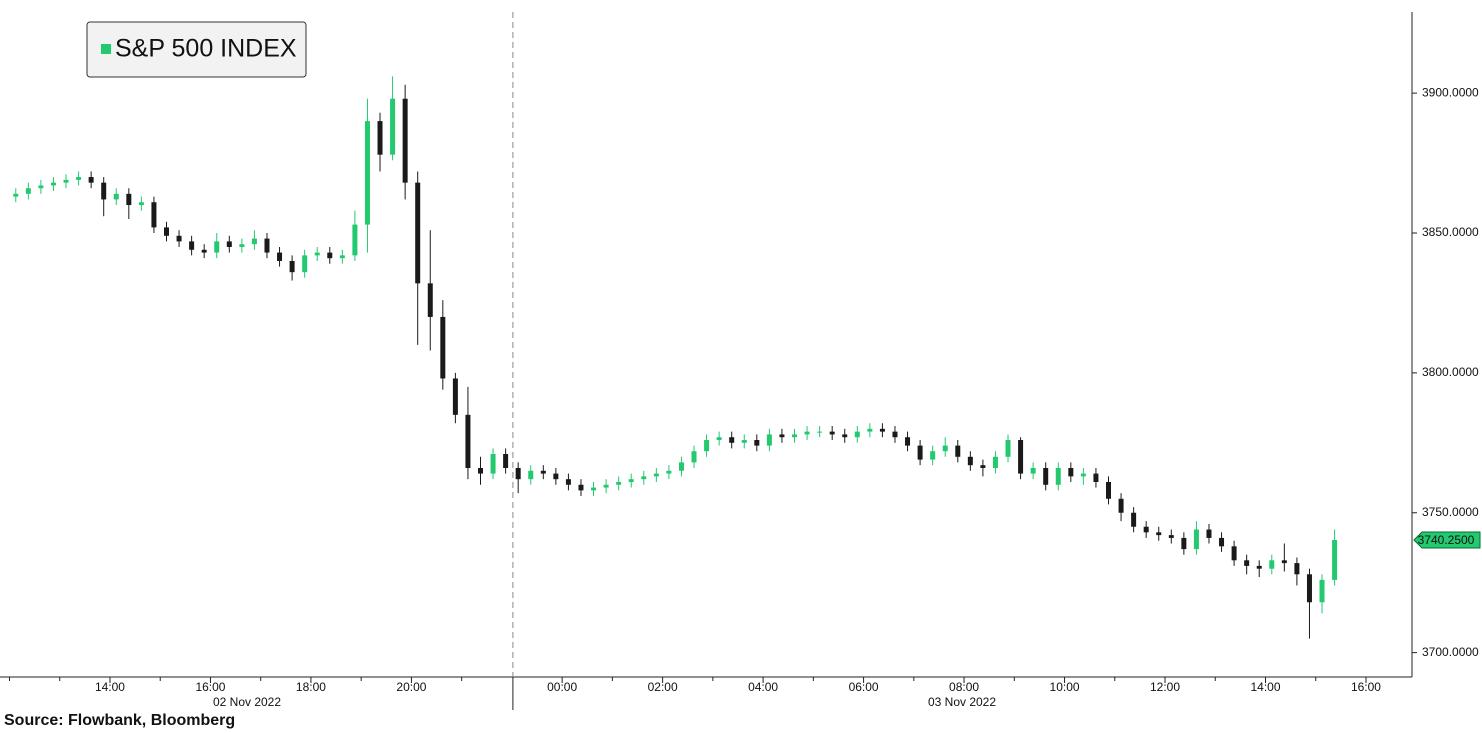 The width and height of the screenshot is (1482, 733). I want to click on legend-swatch, so click(106, 49).